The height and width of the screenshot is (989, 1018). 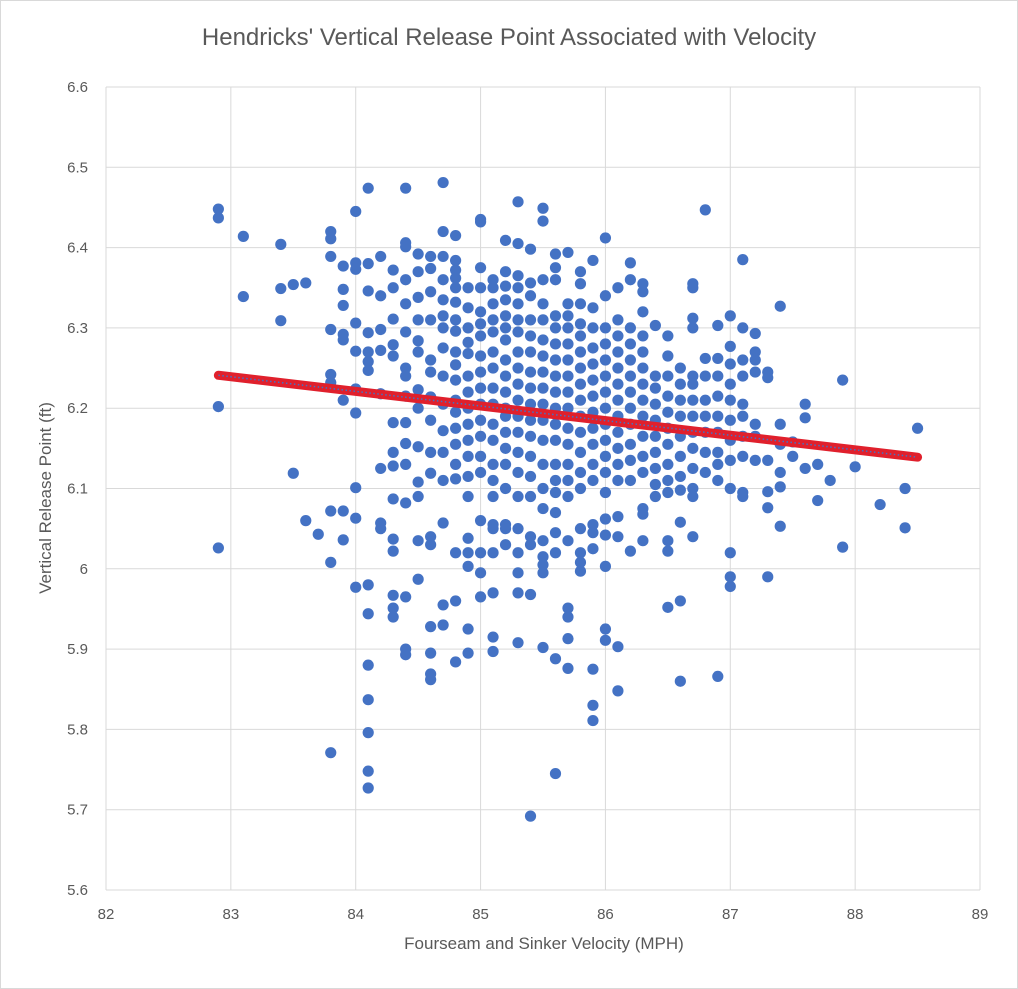 I want to click on x-tick-label: 86, so click(x=605, y=914).